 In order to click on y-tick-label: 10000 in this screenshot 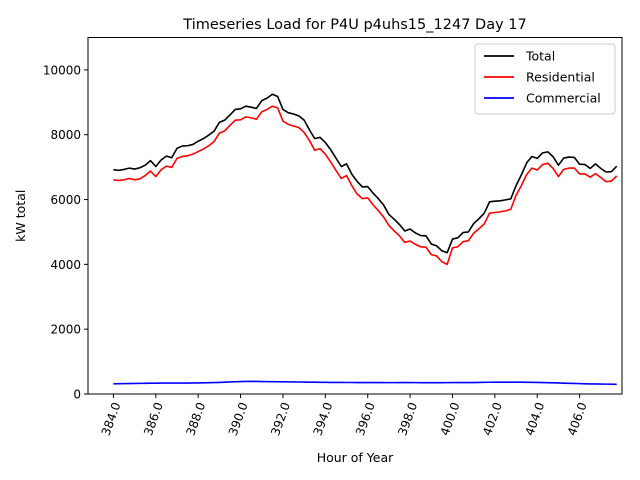, I will do `click(62, 70)`.